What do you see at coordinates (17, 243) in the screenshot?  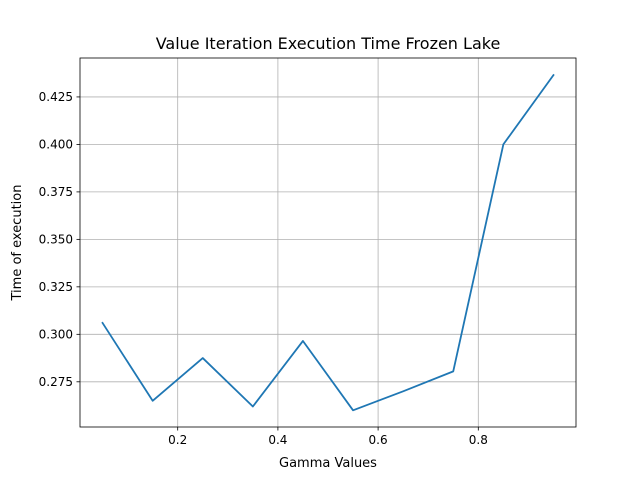 I see `y-axis-label: Time of execution` at bounding box center [17, 243].